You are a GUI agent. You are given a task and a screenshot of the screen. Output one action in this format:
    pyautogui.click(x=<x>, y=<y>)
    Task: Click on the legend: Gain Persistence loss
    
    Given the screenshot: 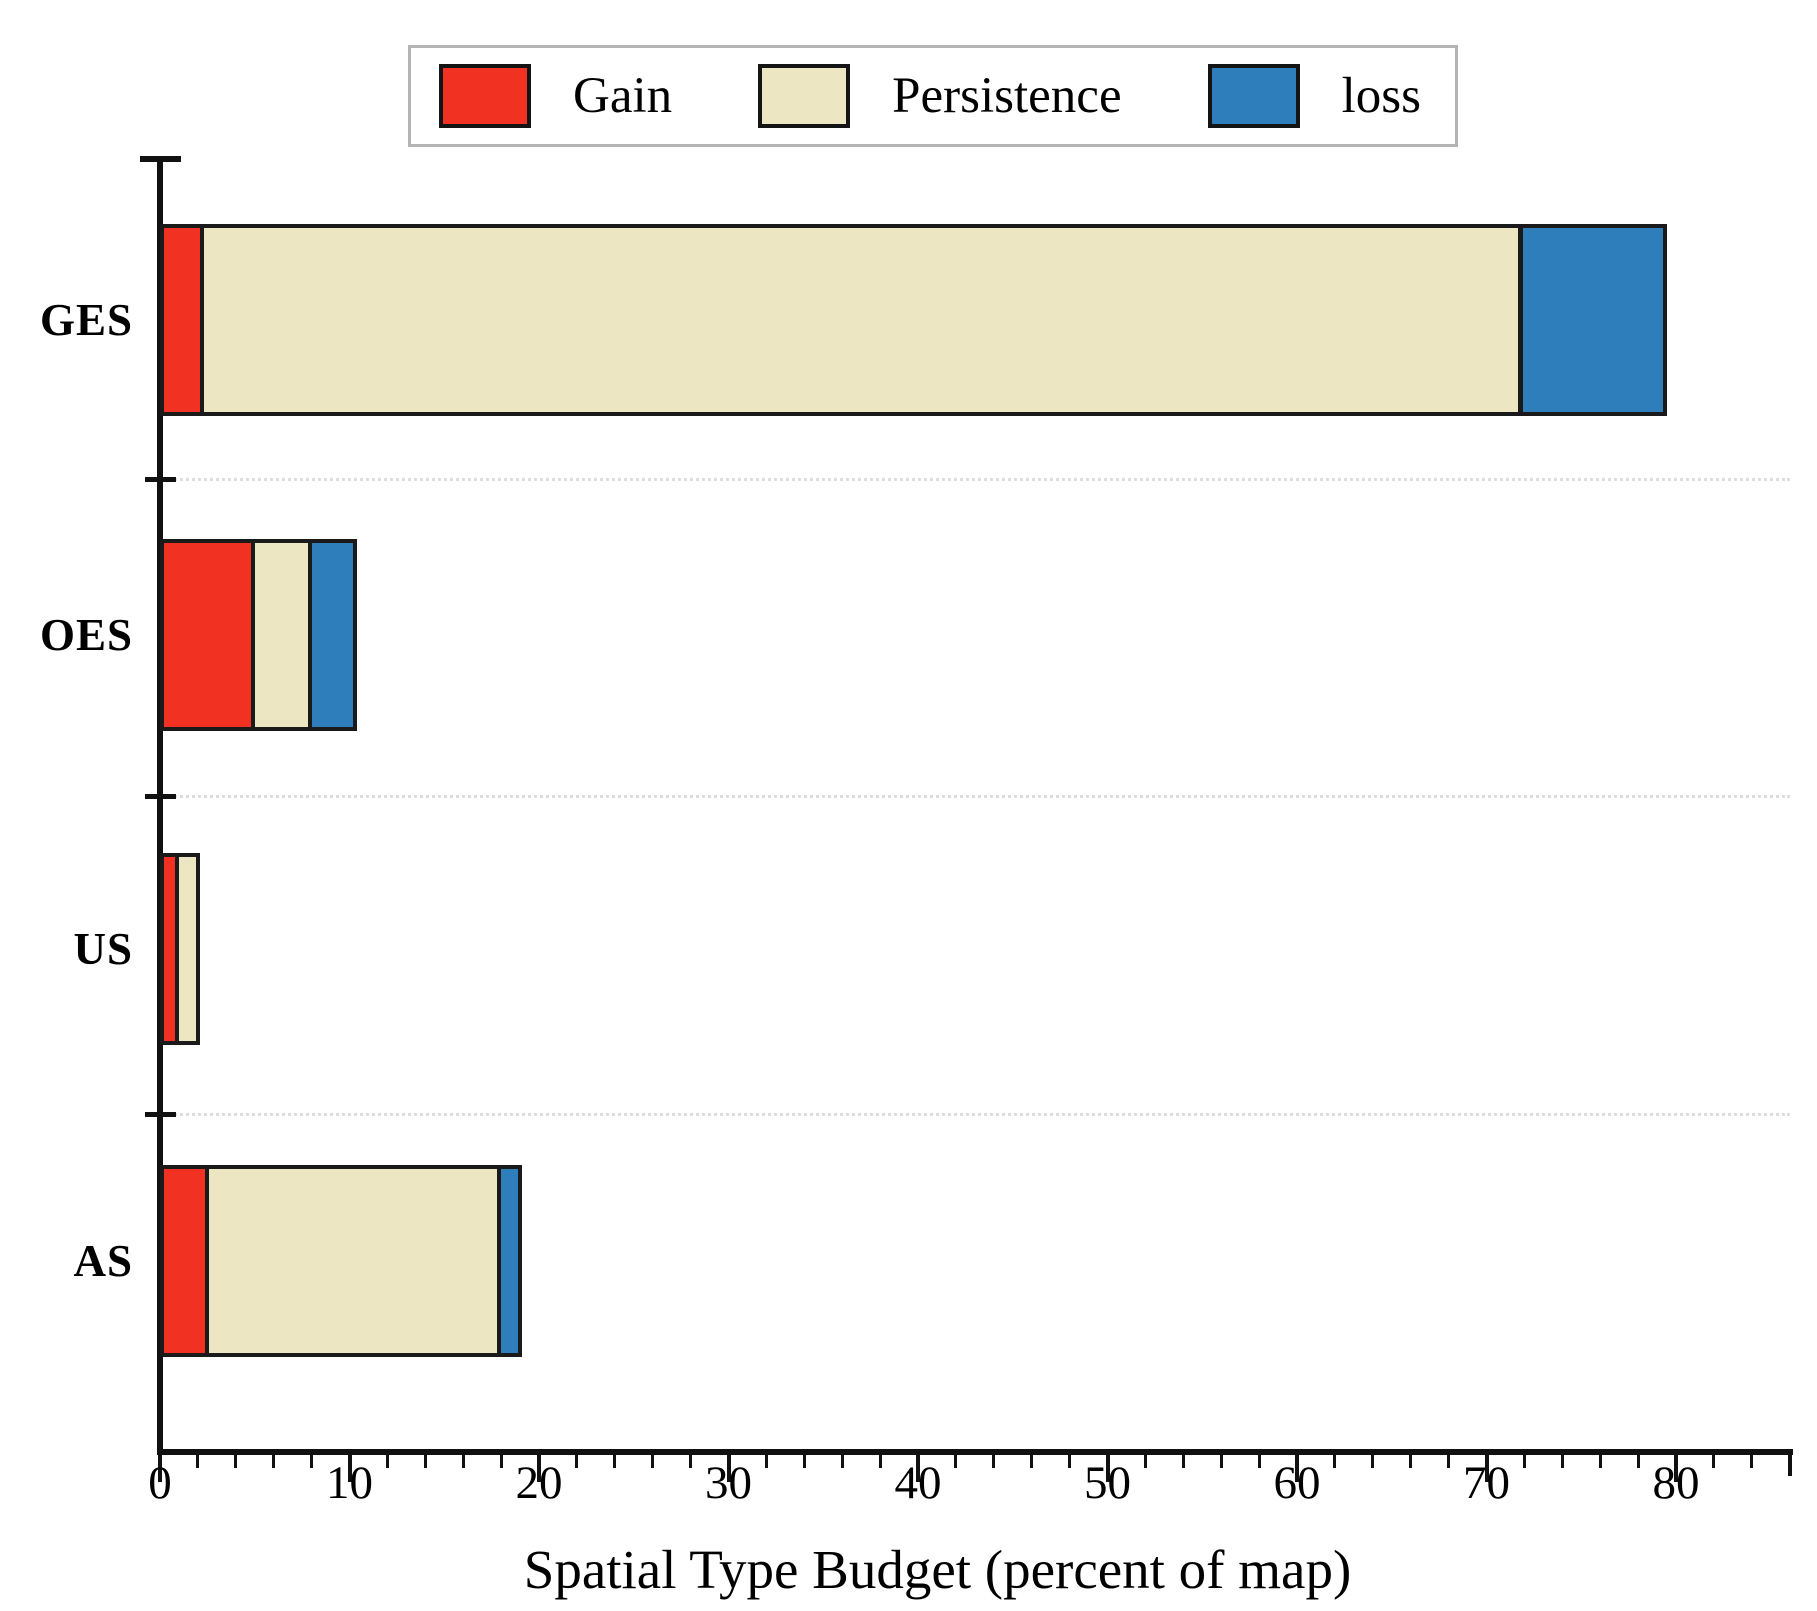 What is the action you would take?
    pyautogui.click(x=933, y=96)
    